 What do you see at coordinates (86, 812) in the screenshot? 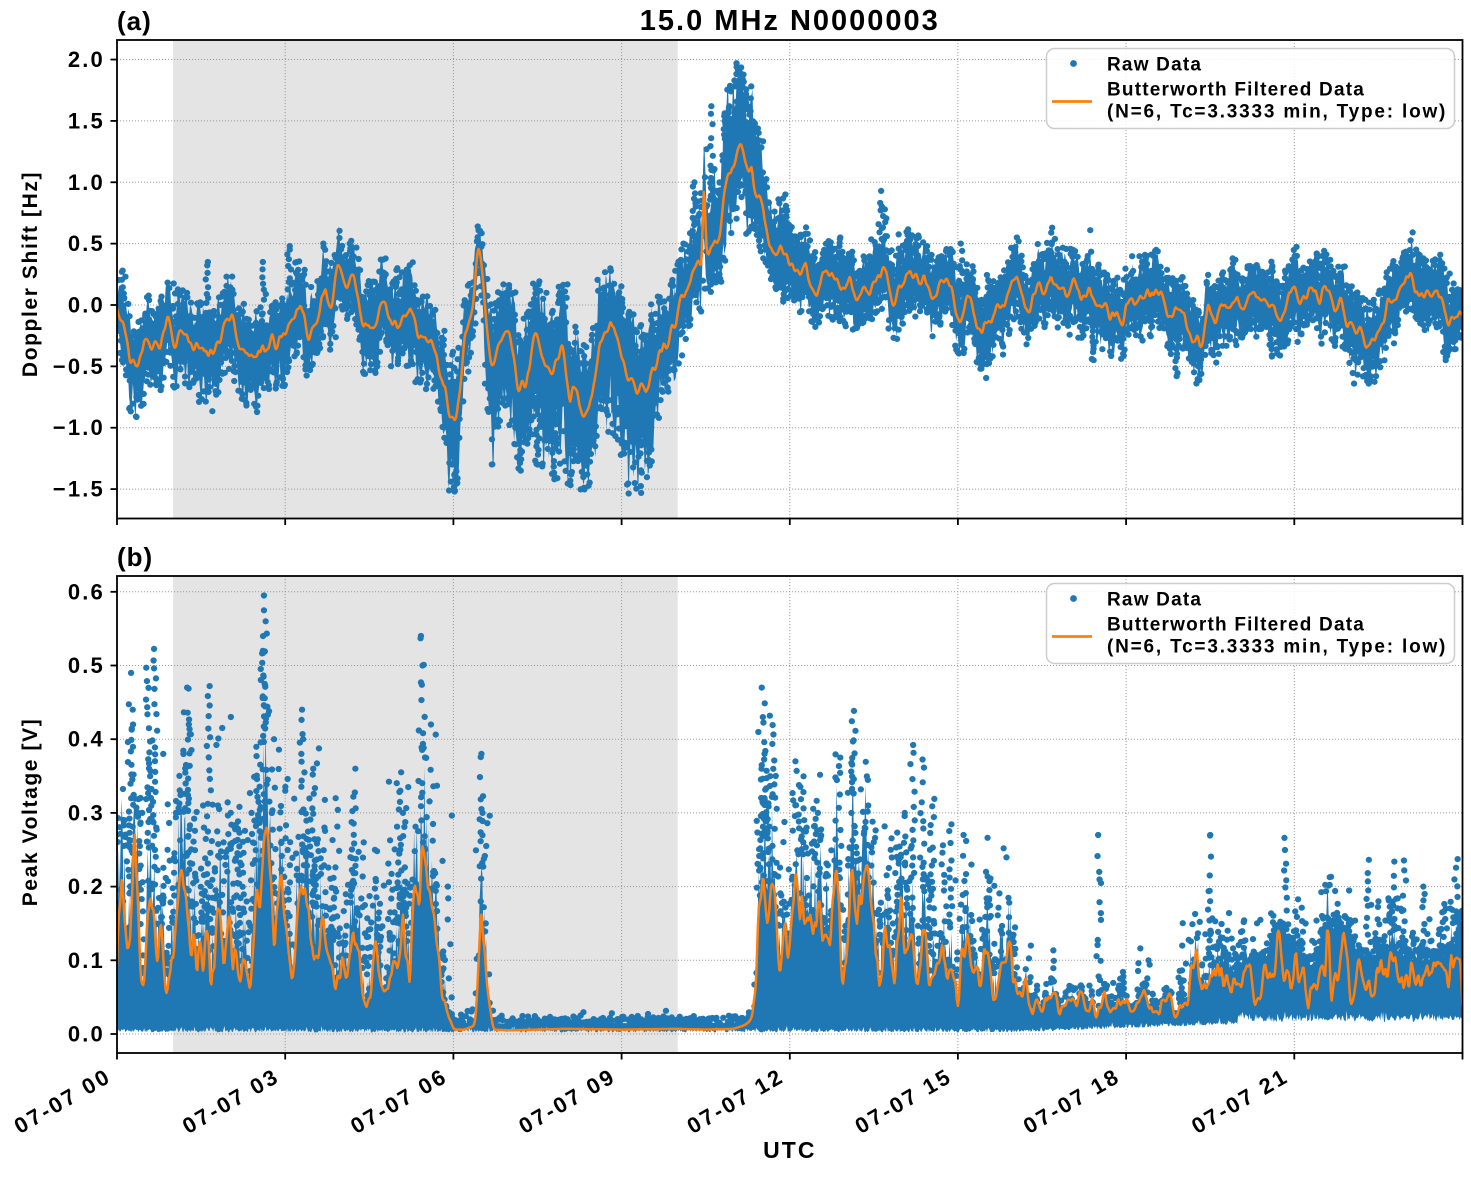
I see `svg-text: 0.3` at bounding box center [86, 812].